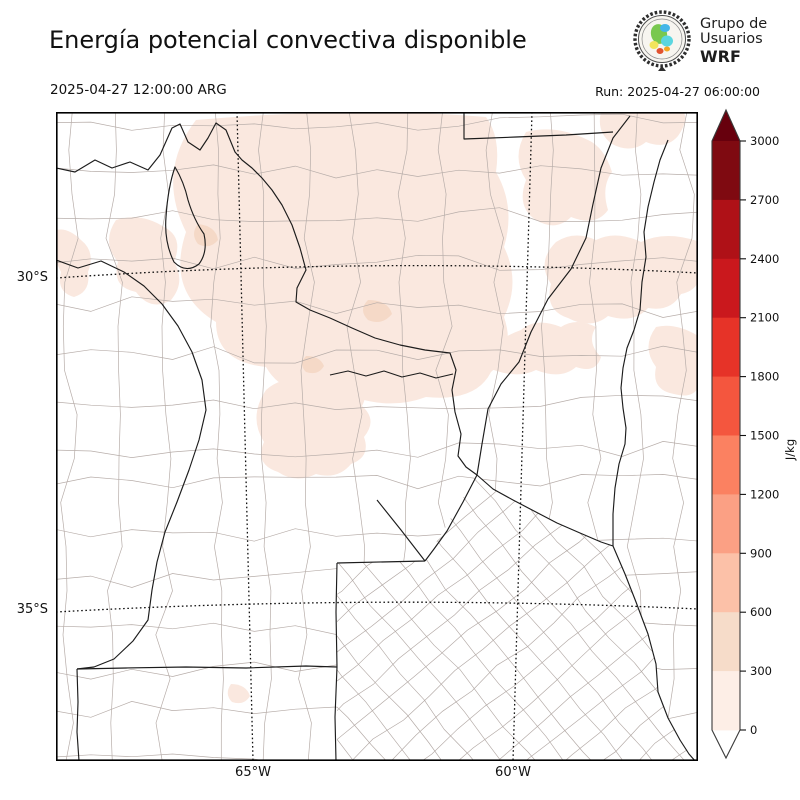 The image size is (800, 800). I want to click on wrf-users-group-logo: Grupo de Usuarios WRF, so click(714, 41).